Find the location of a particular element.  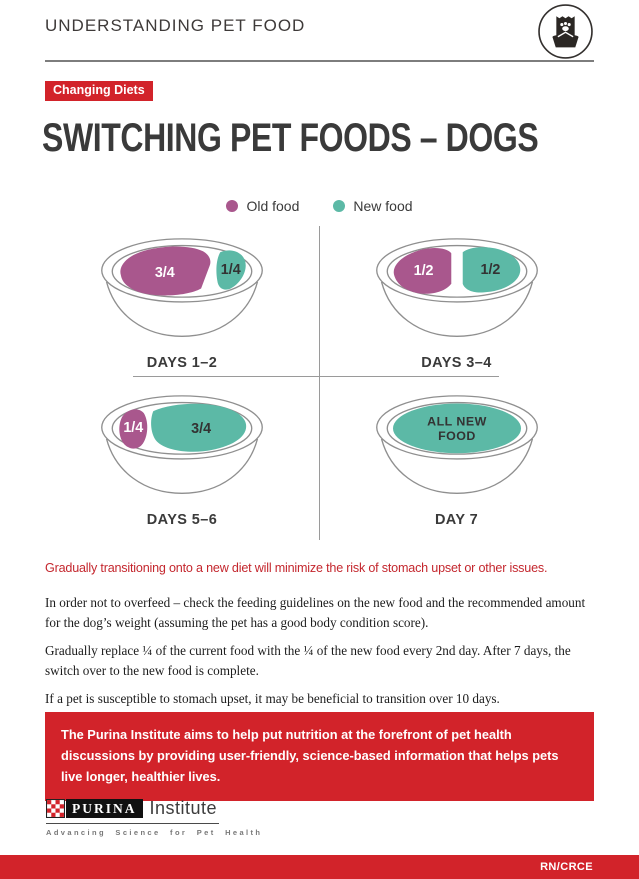

section-tag-badge: Changing Diets is located at coordinates (99, 91).